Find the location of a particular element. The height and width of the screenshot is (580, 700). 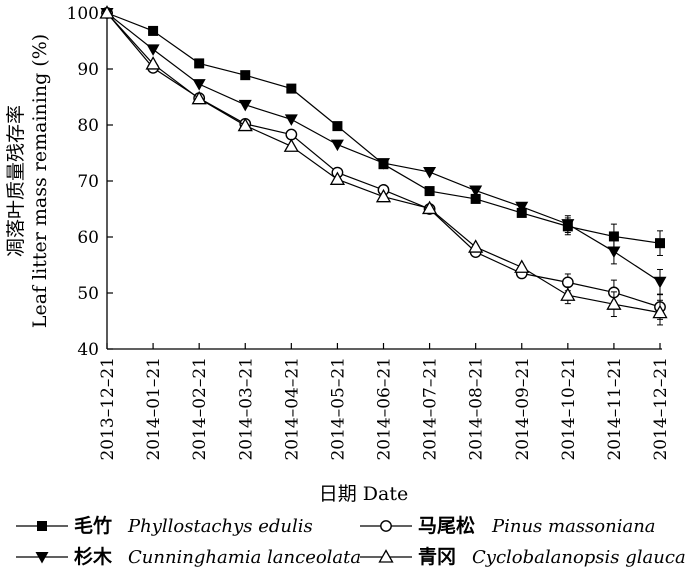

x-tick-label: 2014–03–21 is located at coordinates (246, 409).